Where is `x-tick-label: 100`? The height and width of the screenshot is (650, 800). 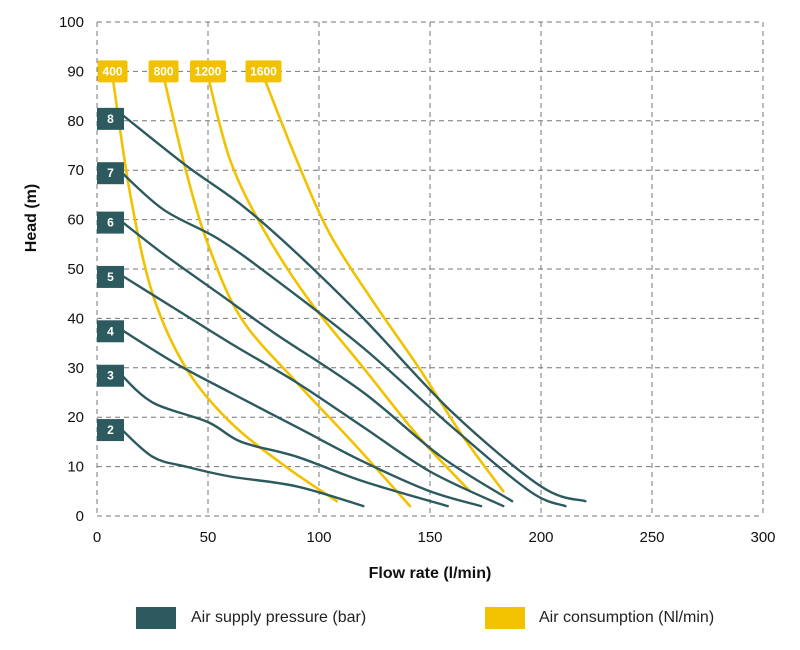 x-tick-label: 100 is located at coordinates (318, 537).